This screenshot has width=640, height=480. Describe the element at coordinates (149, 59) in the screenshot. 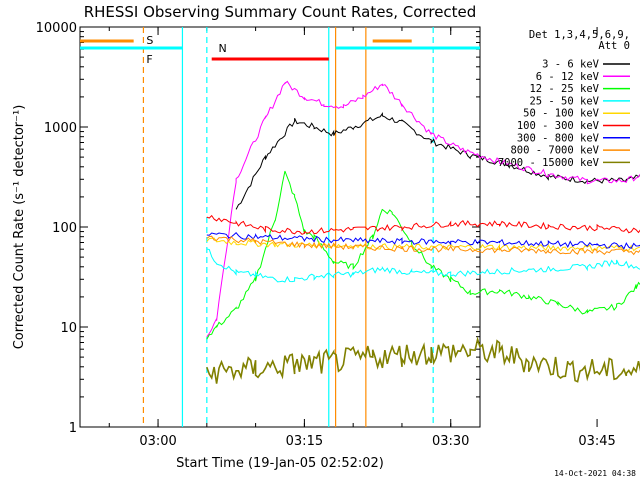

I see `flag-label: F` at that location.